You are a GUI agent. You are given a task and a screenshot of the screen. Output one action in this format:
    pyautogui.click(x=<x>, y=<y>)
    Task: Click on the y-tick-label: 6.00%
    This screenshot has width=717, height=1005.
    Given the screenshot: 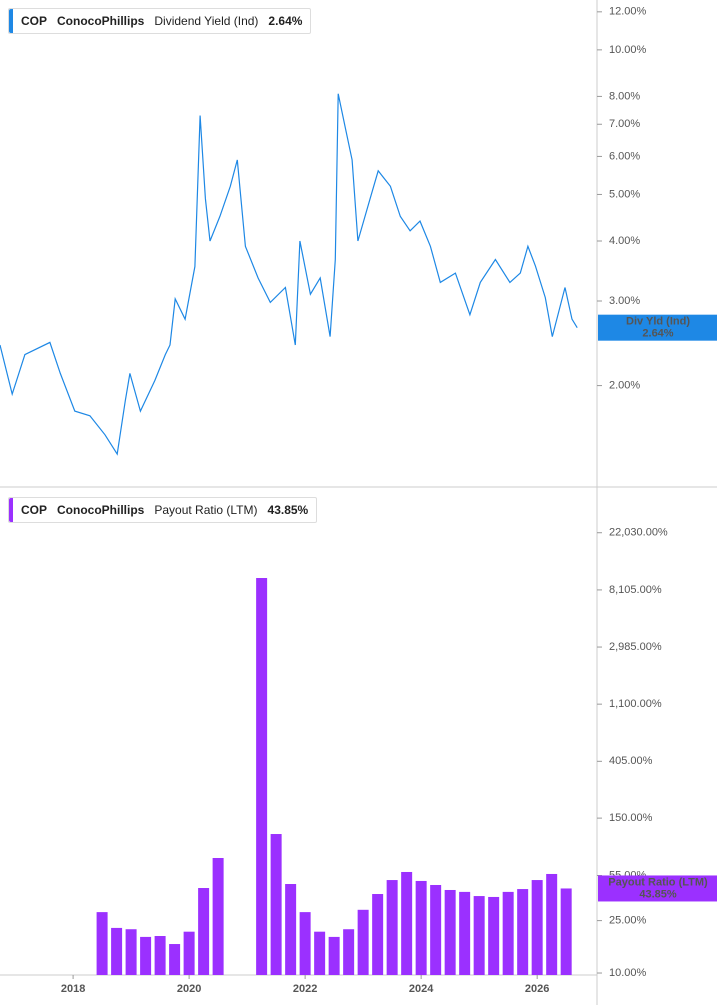 What is the action you would take?
    pyautogui.click(x=624, y=156)
    